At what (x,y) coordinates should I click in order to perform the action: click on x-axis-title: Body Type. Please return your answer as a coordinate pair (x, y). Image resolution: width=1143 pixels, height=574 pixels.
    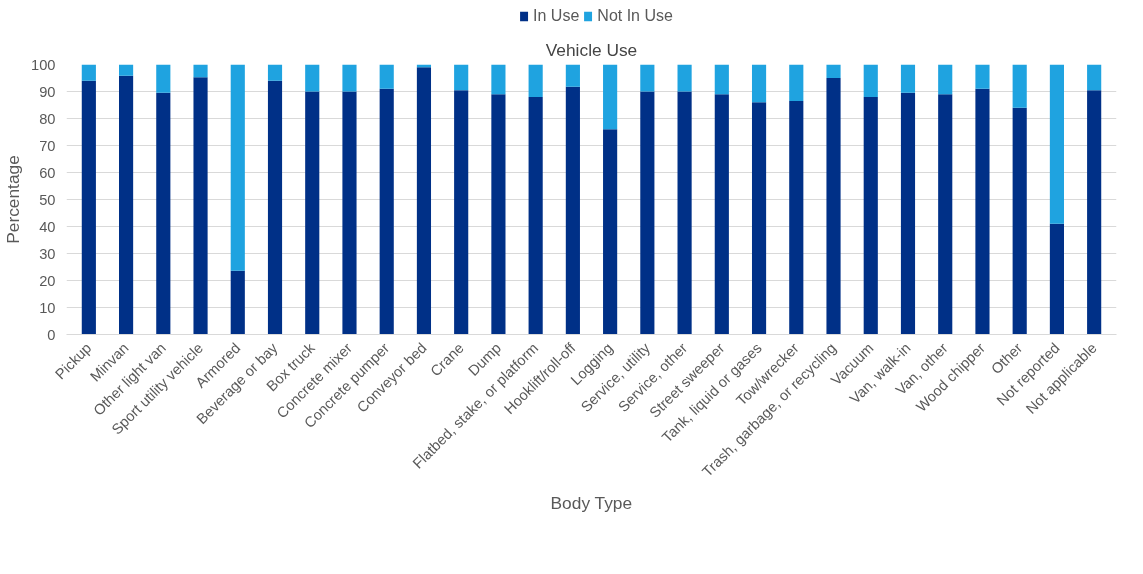
    Looking at the image, I should click on (591, 503).